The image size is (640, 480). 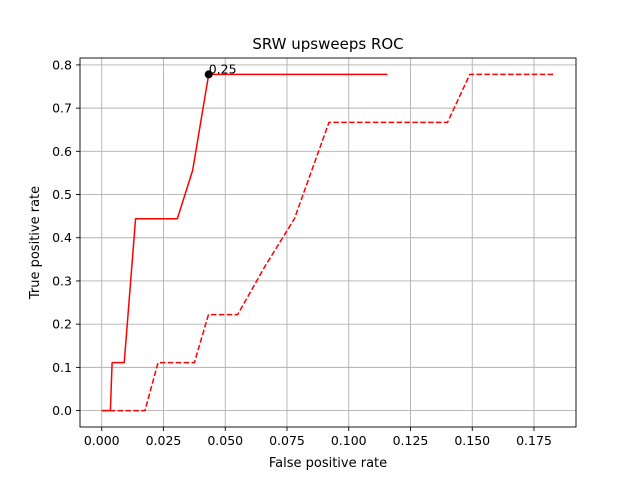 I want to click on x-tick-label: 0.125, so click(x=411, y=440).